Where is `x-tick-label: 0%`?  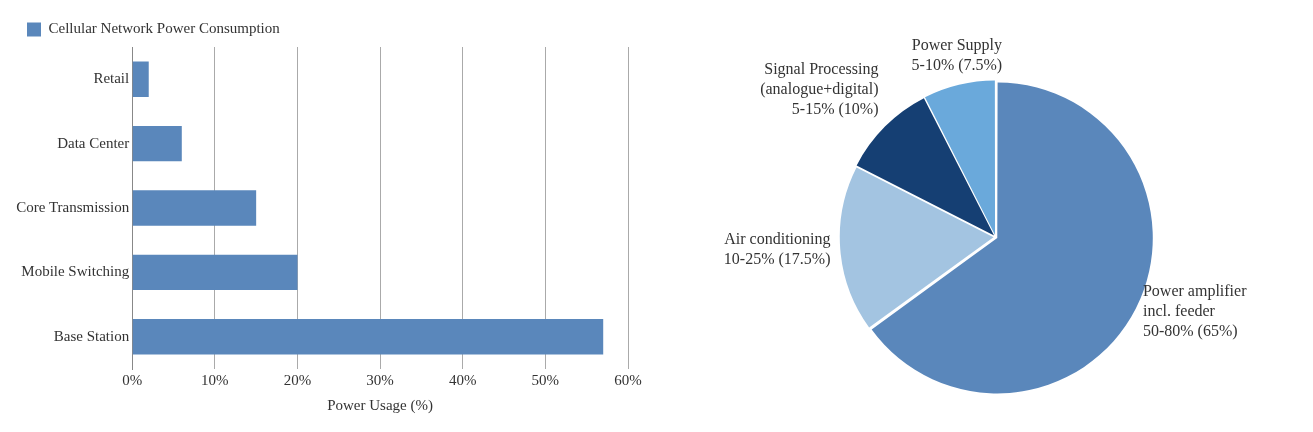
x-tick-label: 0% is located at coordinates (132, 379).